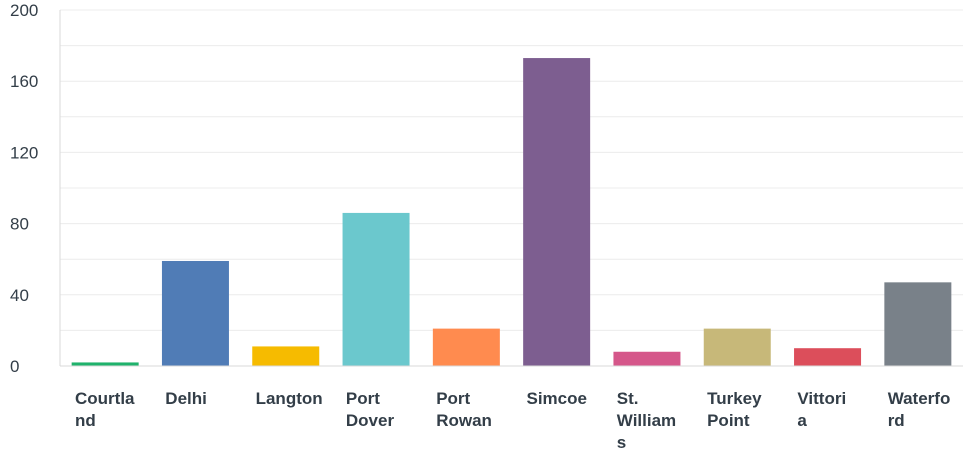  I want to click on x-tick-label: Turkey Point, so click(734, 409).